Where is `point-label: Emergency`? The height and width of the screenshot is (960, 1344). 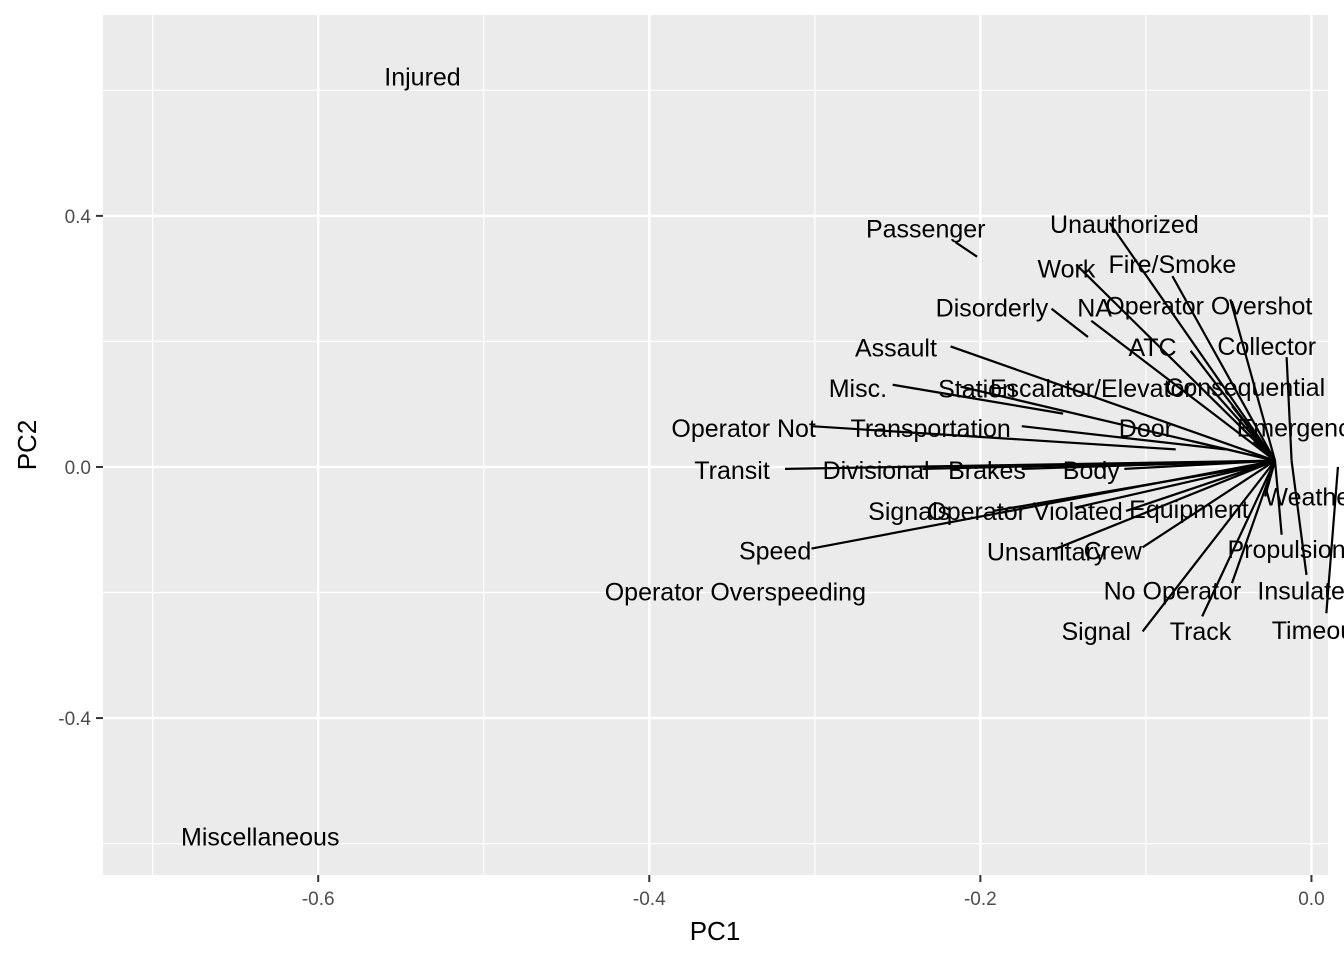 point-label: Emergency is located at coordinates (1290, 428).